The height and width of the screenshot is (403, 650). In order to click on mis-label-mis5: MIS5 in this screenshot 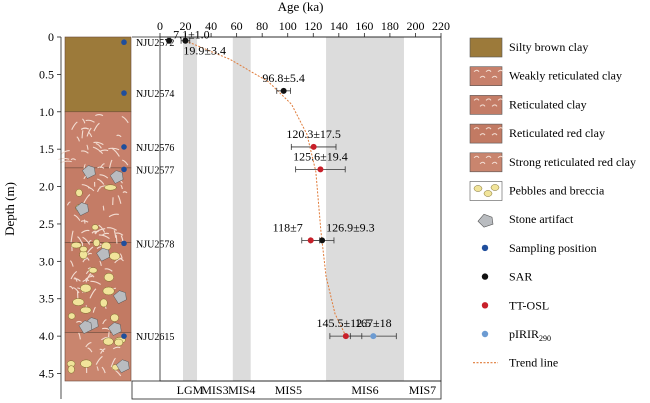, I will do `click(288, 390)`.